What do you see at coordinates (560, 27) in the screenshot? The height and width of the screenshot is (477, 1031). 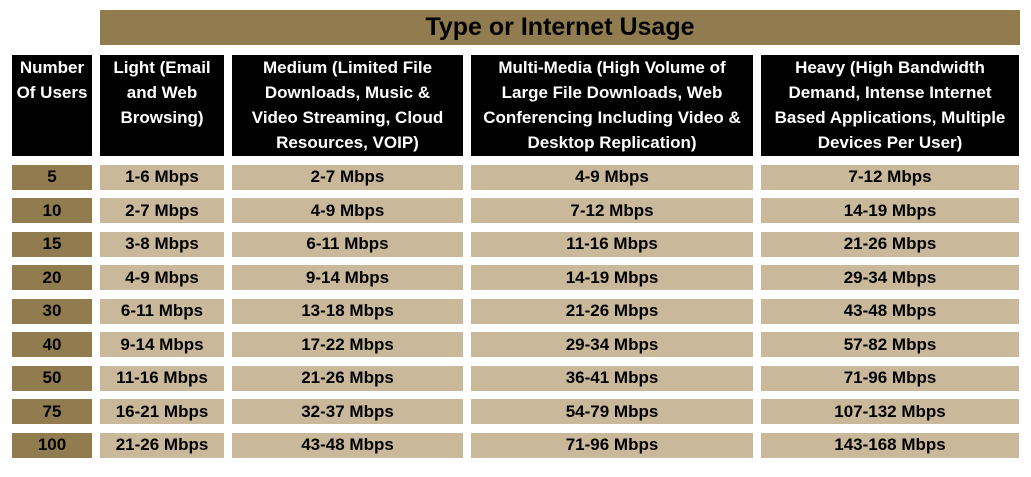 I see `table-title: Type or Internet Usage` at bounding box center [560, 27].